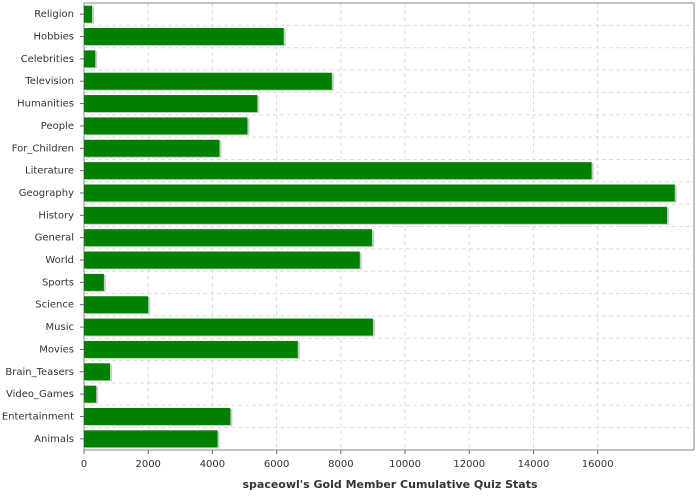  Describe the element at coordinates (59, 260) in the screenshot. I see `y-tick-label: World` at that location.